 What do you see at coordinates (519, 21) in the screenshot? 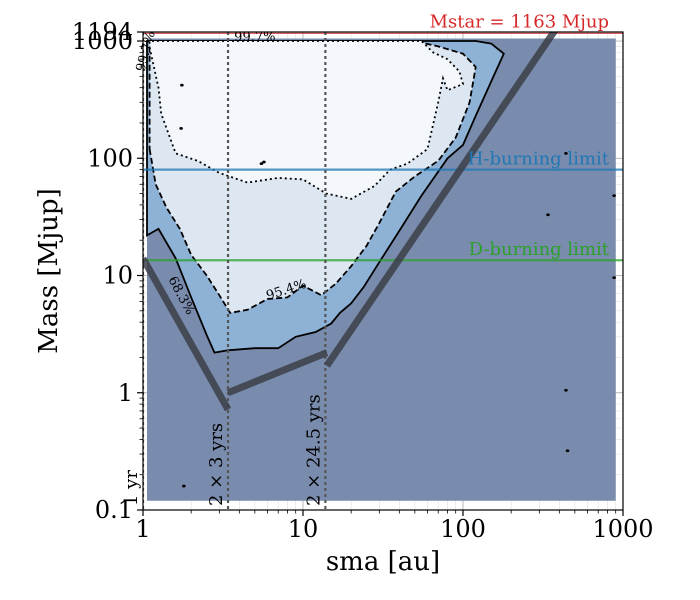
I see `star-mass-label: Mstar = 1163 Mjup` at bounding box center [519, 21].